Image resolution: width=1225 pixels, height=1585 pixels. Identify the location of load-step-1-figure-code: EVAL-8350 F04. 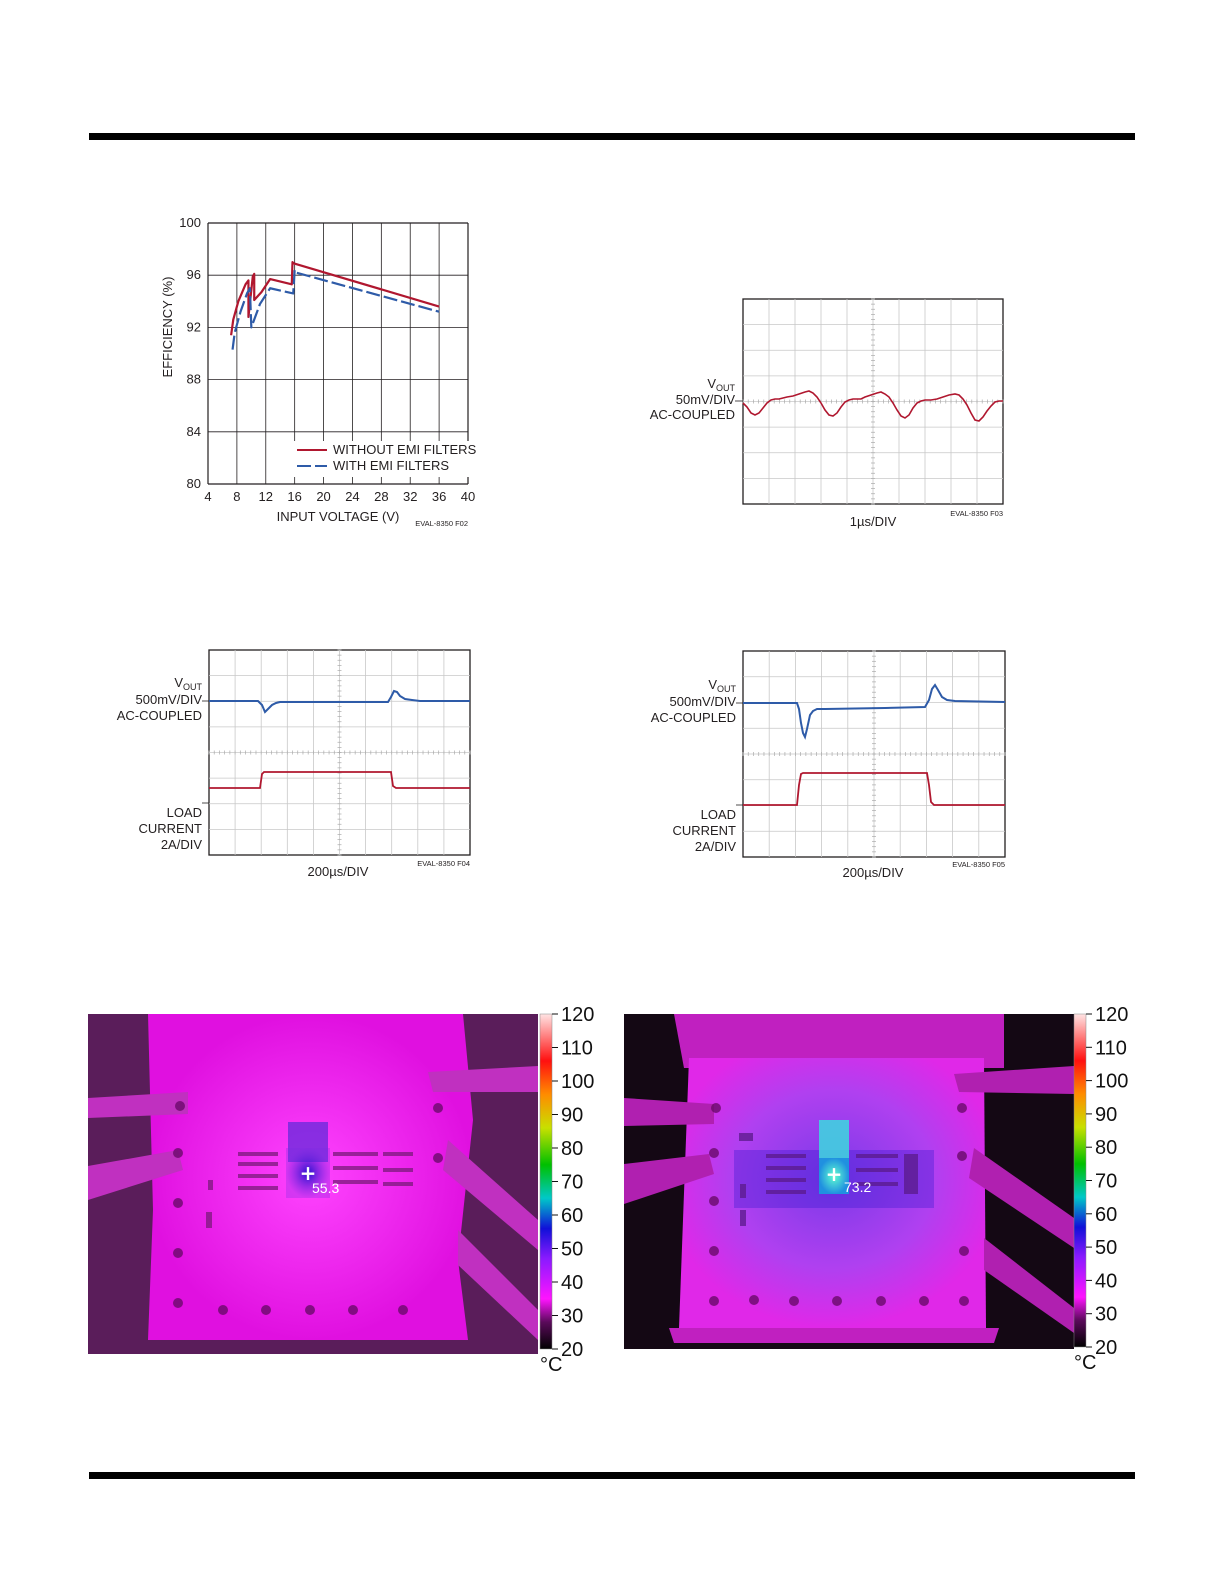
(443, 863).